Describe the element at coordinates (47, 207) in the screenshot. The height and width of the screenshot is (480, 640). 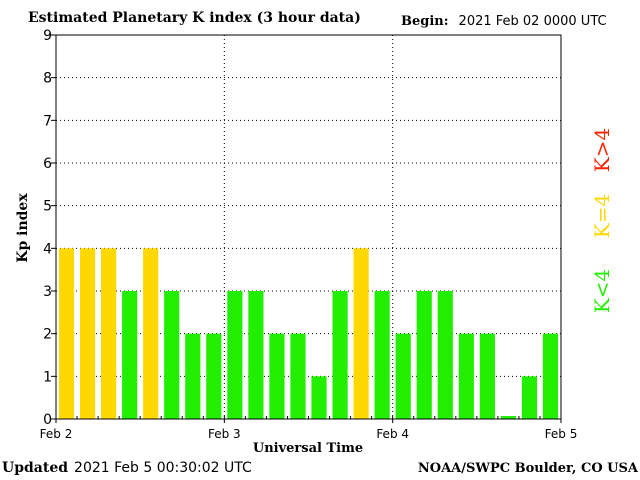
I see `y-tick-label: 5` at that location.